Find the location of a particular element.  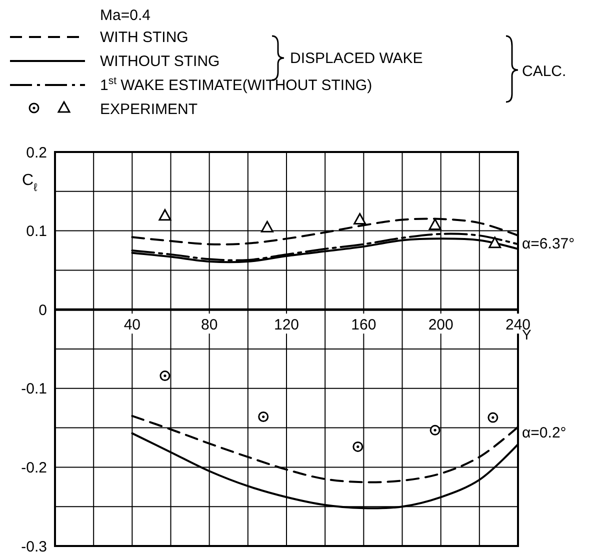

x-tick-label: 120 is located at coordinates (287, 325).